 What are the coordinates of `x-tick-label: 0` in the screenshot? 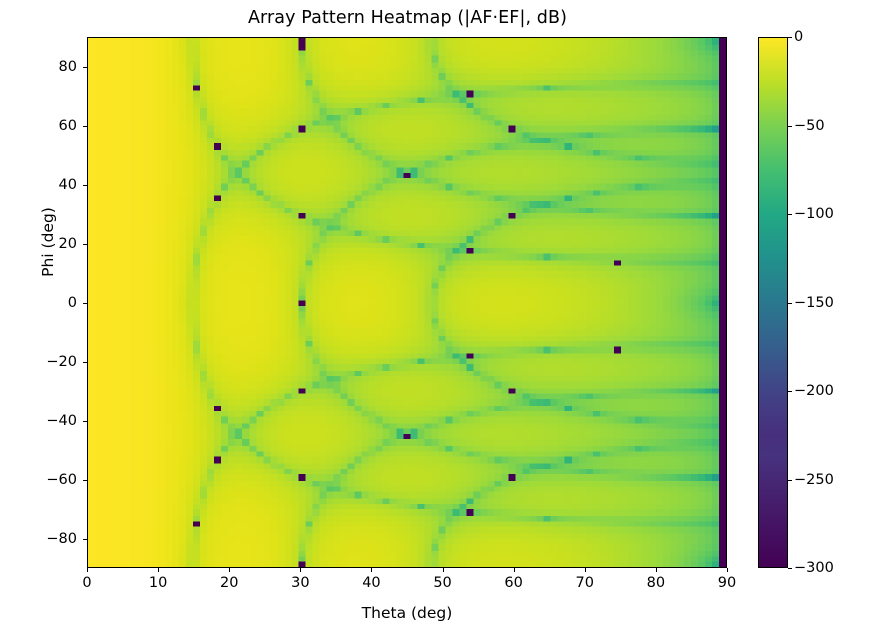 It's located at (87, 583).